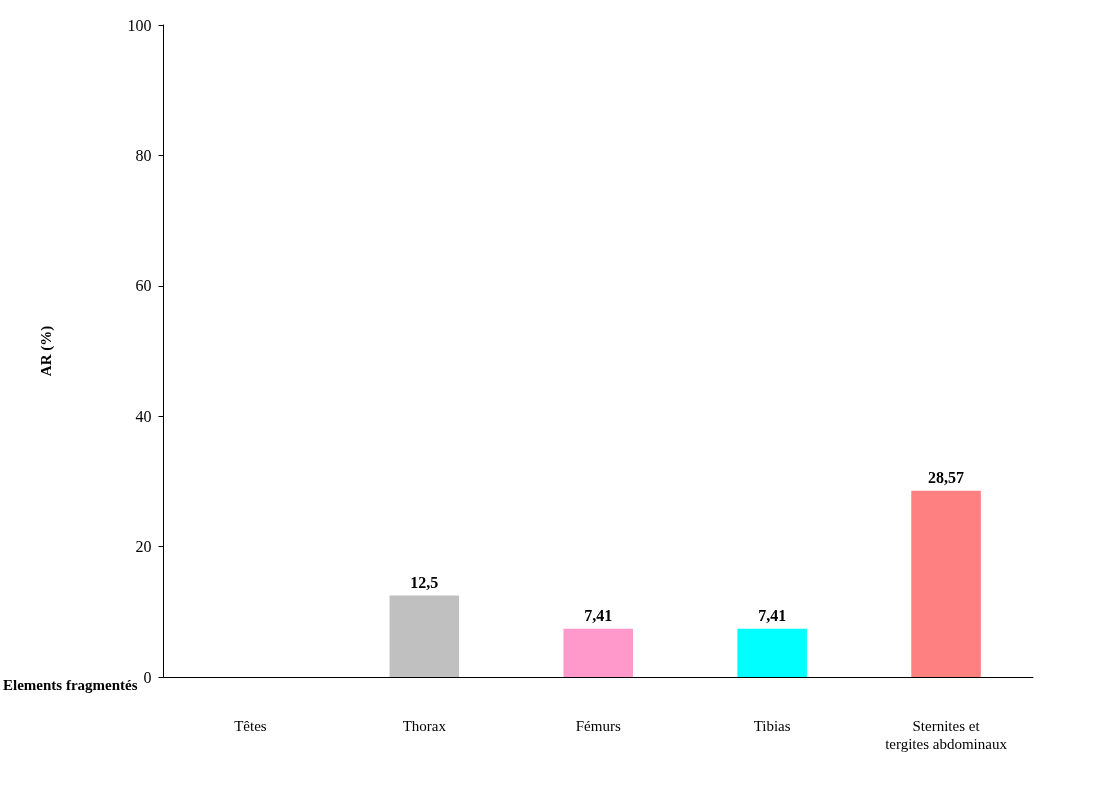  Describe the element at coordinates (946, 735) in the screenshot. I see `x-tick-label: Sternites et tergites abdominaux` at that location.